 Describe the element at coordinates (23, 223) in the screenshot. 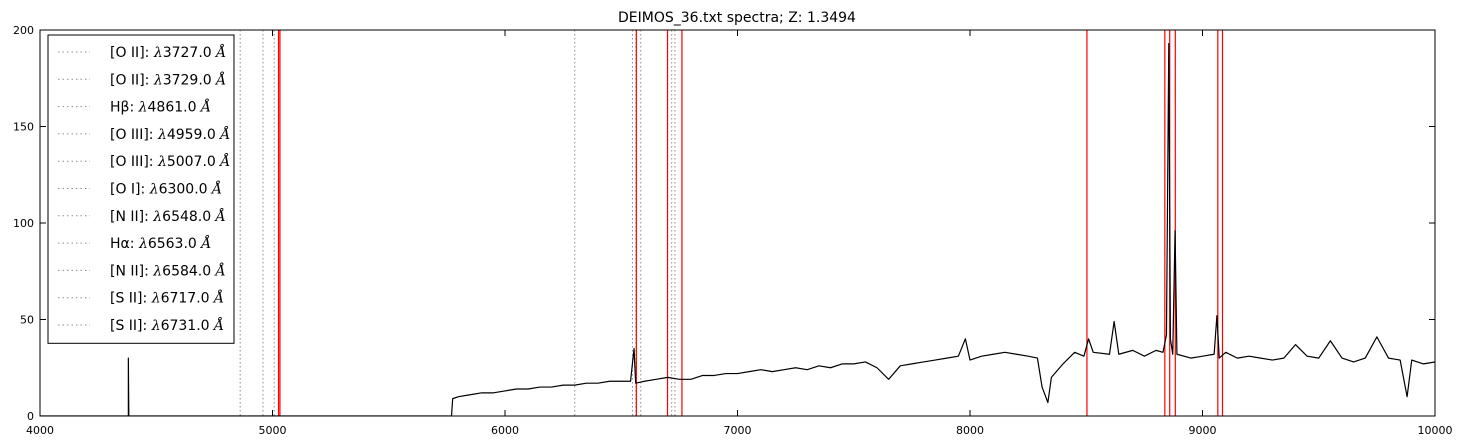

I see `y-tick-label-2: 100` at that location.